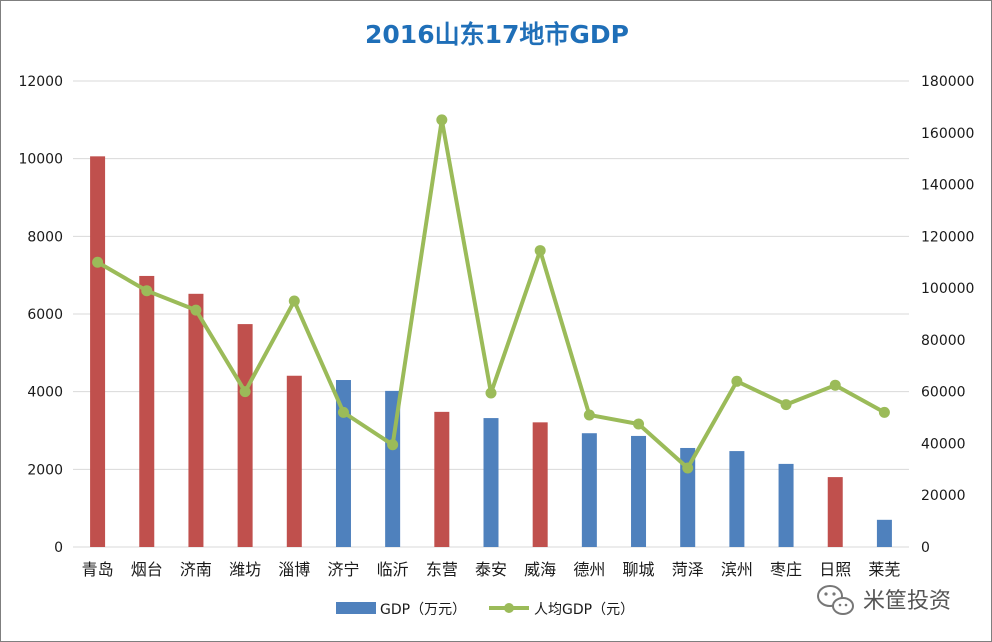  Describe the element at coordinates (943, 393) in the screenshot. I see `right-tick-label: 60000` at that location.